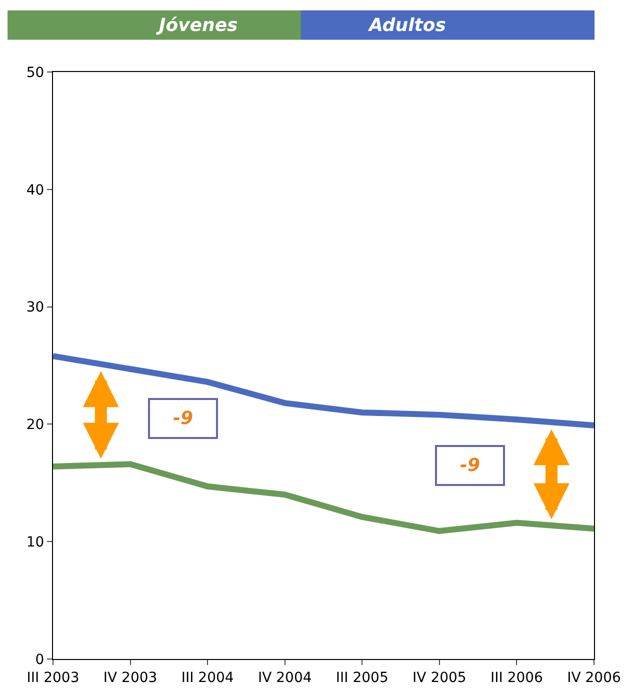  Describe the element at coordinates (594, 678) in the screenshot. I see `x-tick-label: IV 2006` at that location.